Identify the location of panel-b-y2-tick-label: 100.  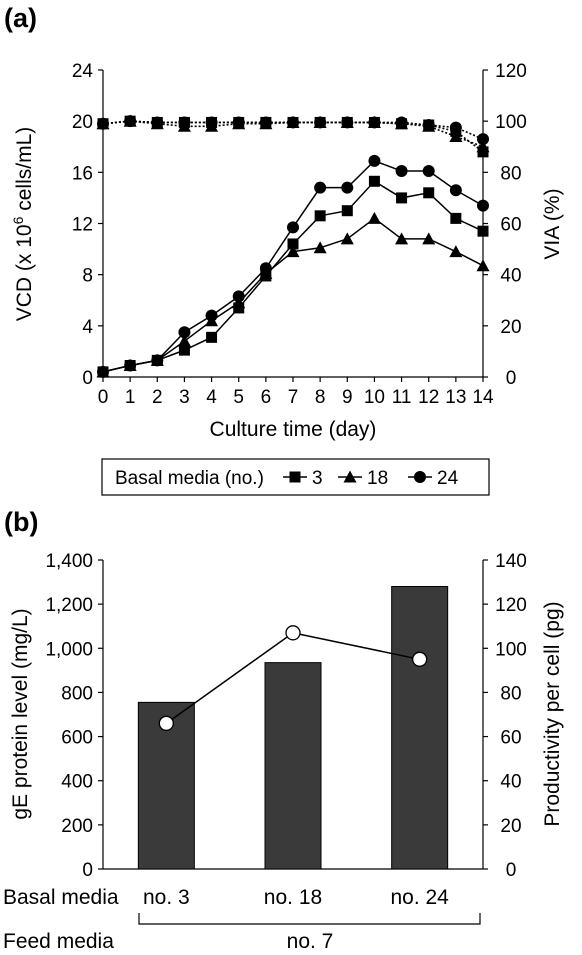
(511, 649).